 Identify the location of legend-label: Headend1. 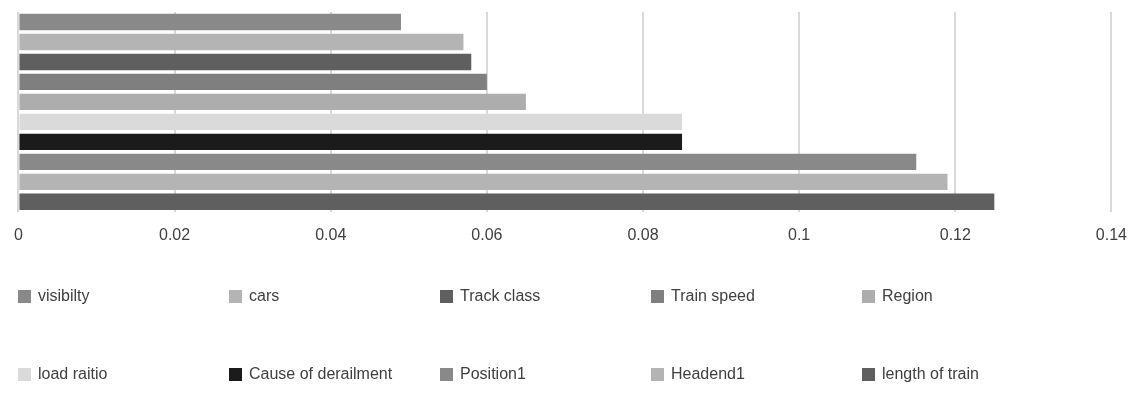
(708, 374).